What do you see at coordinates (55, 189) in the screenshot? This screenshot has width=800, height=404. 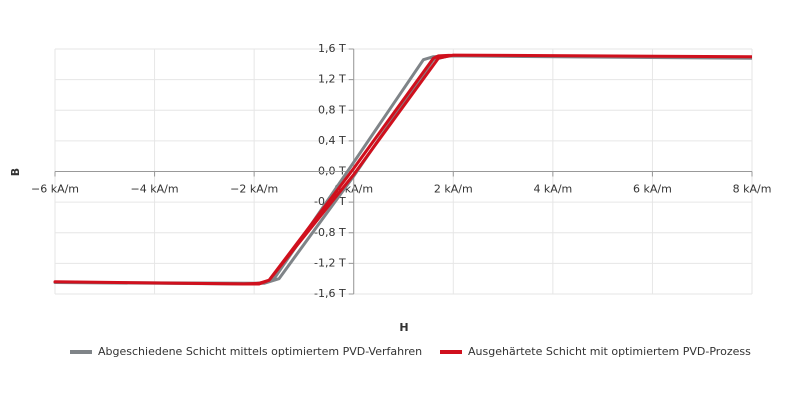 I see `x-tick-label: −6 kA/m` at bounding box center [55, 189].